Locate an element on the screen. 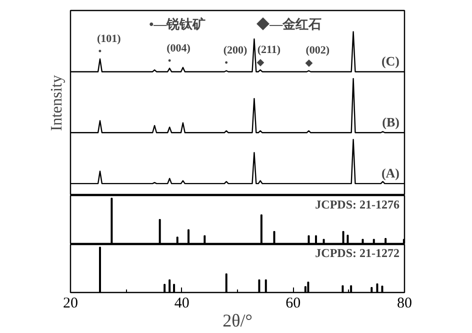  text: ◆—金红石 is located at coordinates (289, 24).